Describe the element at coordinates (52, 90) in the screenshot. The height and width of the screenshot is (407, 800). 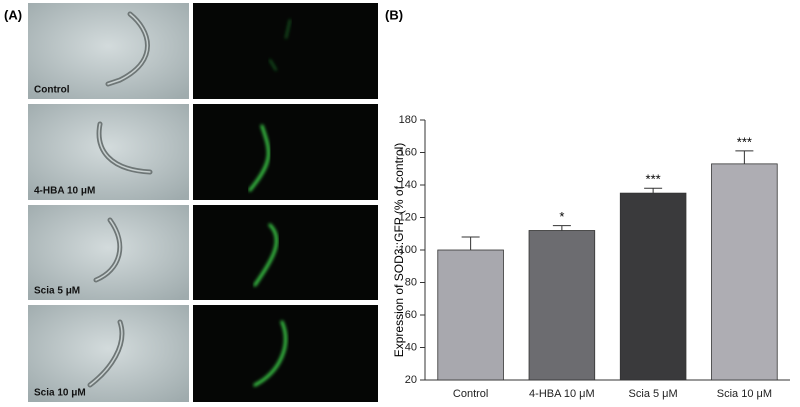
I see `image-label: Control` at that location.